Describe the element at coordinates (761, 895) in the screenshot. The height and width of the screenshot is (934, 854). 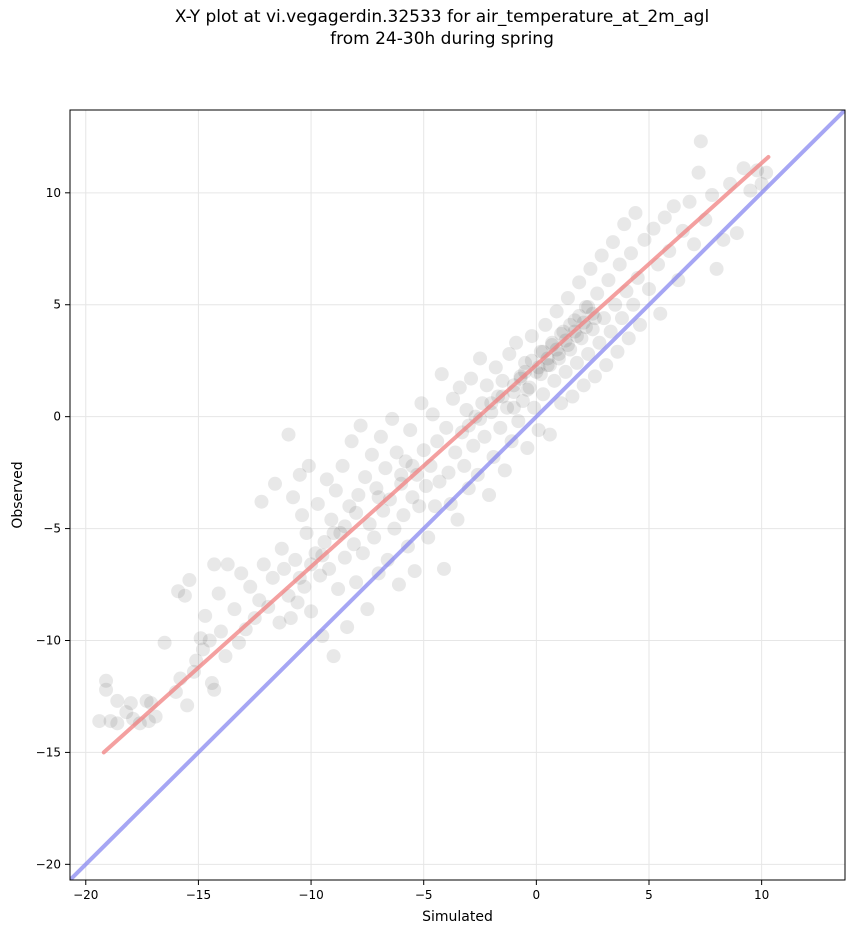
I see `x-tick-label: 10` at that location.